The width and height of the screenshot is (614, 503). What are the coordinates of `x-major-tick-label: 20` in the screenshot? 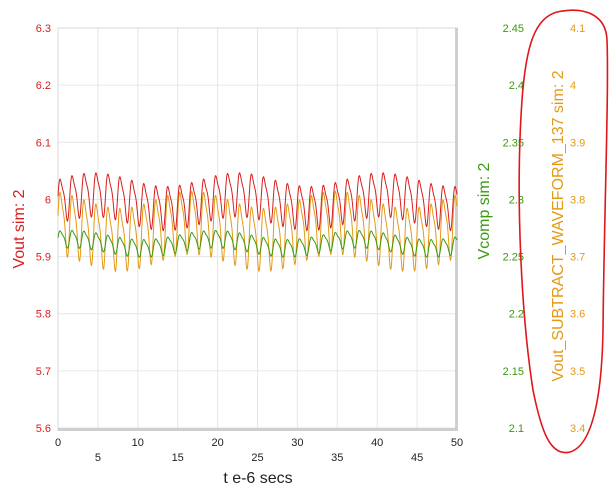 It's located at (217, 443).